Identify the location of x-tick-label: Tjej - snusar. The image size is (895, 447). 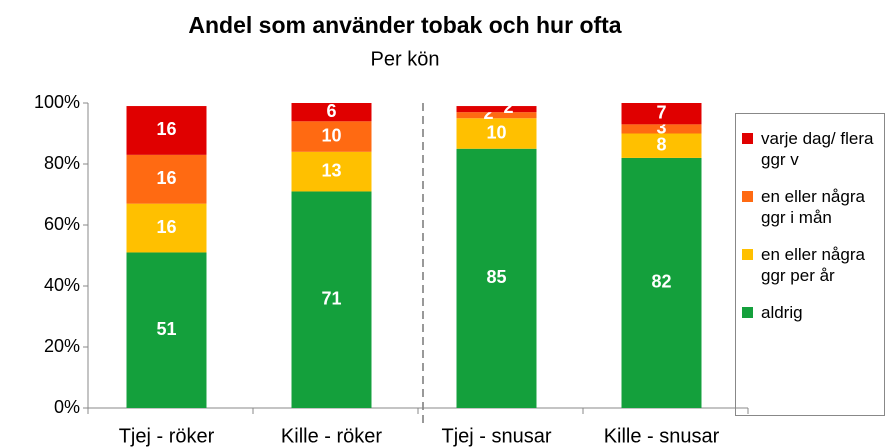
(496, 436).